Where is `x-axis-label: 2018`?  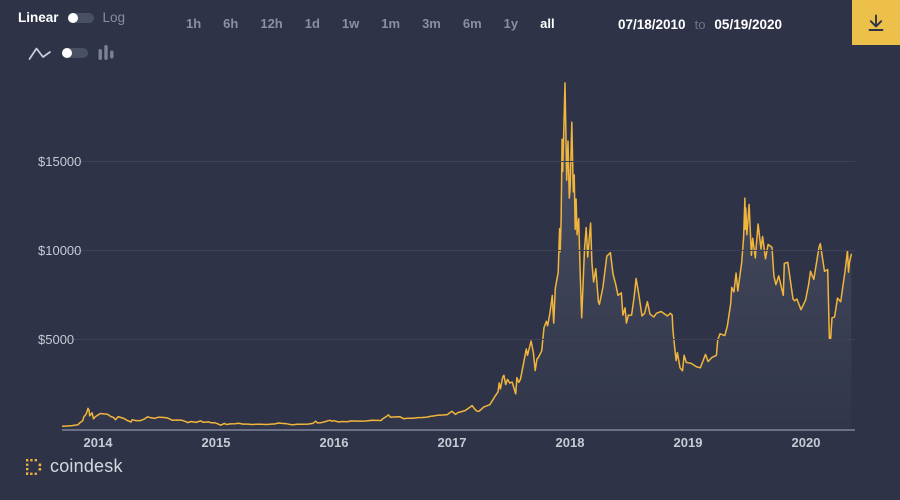 x-axis-label: 2018 is located at coordinates (570, 442).